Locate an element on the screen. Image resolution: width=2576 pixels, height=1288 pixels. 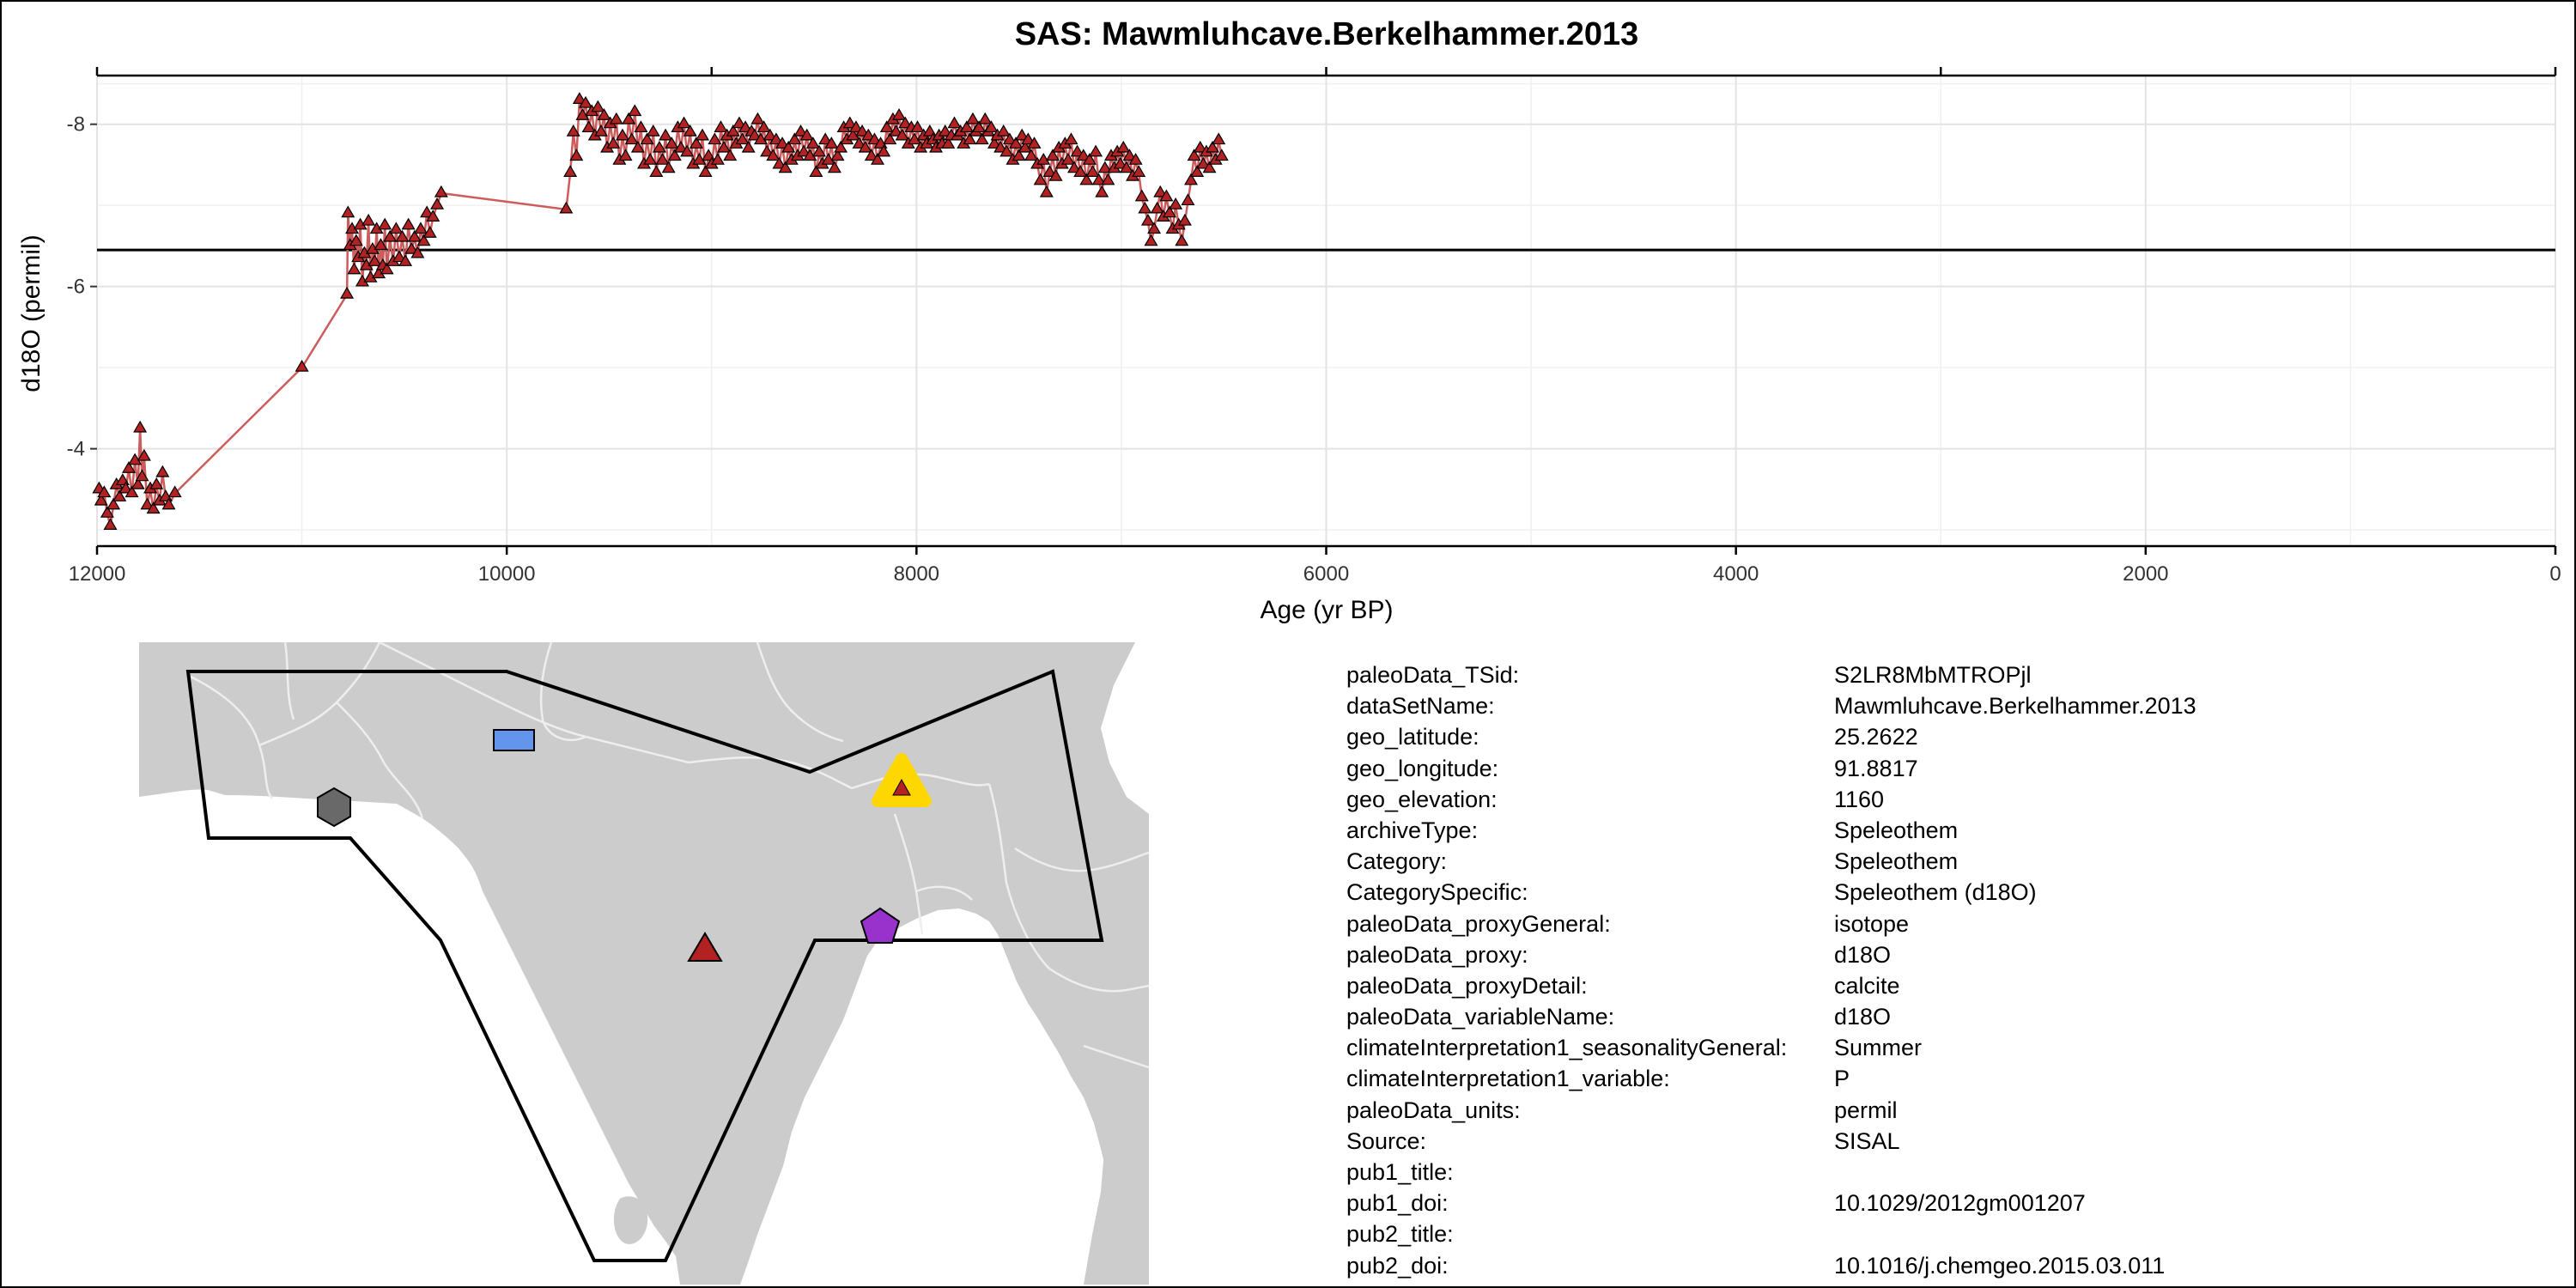
metadata-value: permil is located at coordinates (1866, 1110).